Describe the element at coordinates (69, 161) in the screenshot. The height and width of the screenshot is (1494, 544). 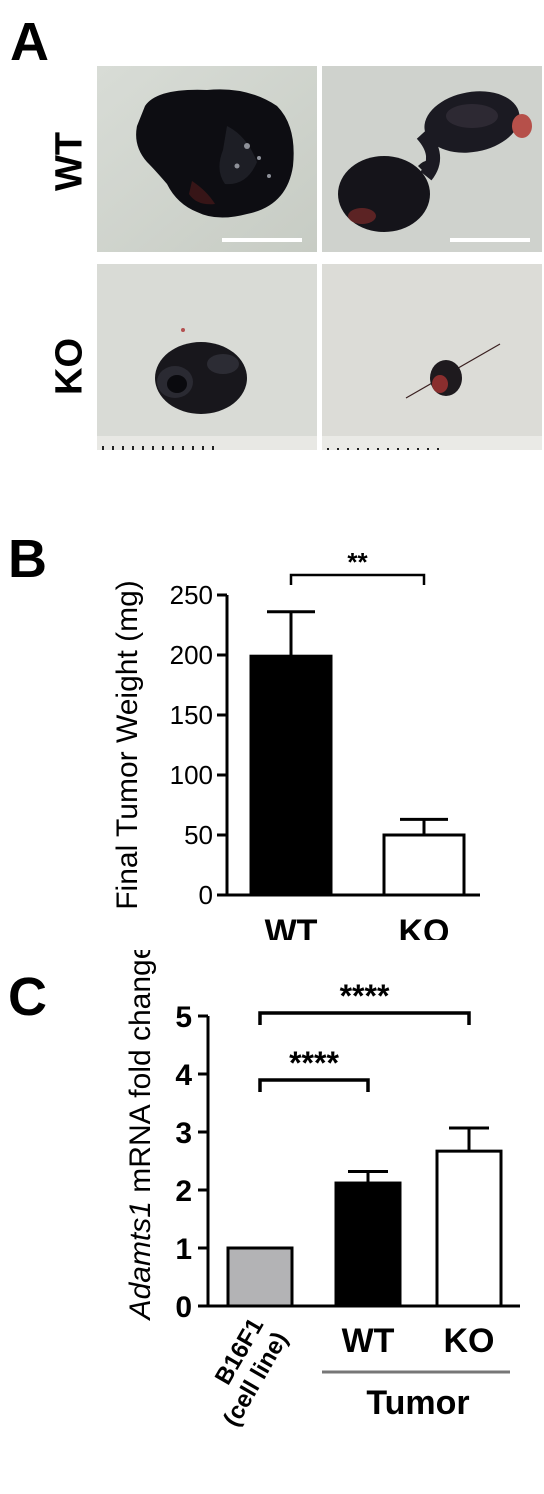
I see `row-label-wt: WT` at that location.